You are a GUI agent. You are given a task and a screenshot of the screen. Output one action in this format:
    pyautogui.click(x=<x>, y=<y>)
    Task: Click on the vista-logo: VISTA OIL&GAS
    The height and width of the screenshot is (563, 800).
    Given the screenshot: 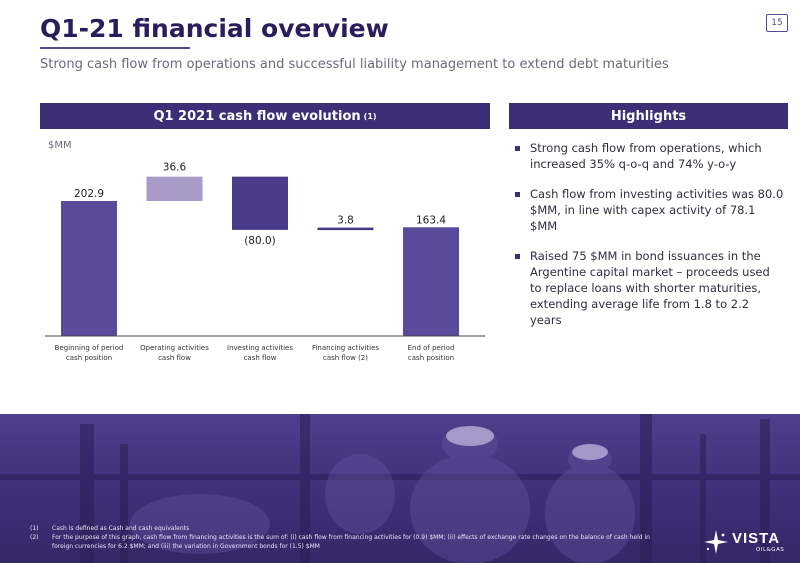 What is the action you would take?
    pyautogui.click(x=747, y=542)
    